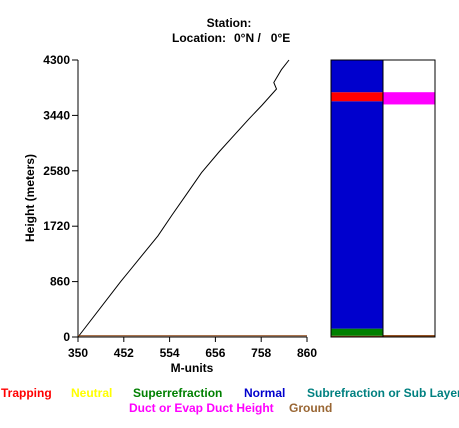 This screenshot has height=428, width=459. Describe the element at coordinates (124, 353) in the screenshot. I see `x-tick-label: 452` at that location.